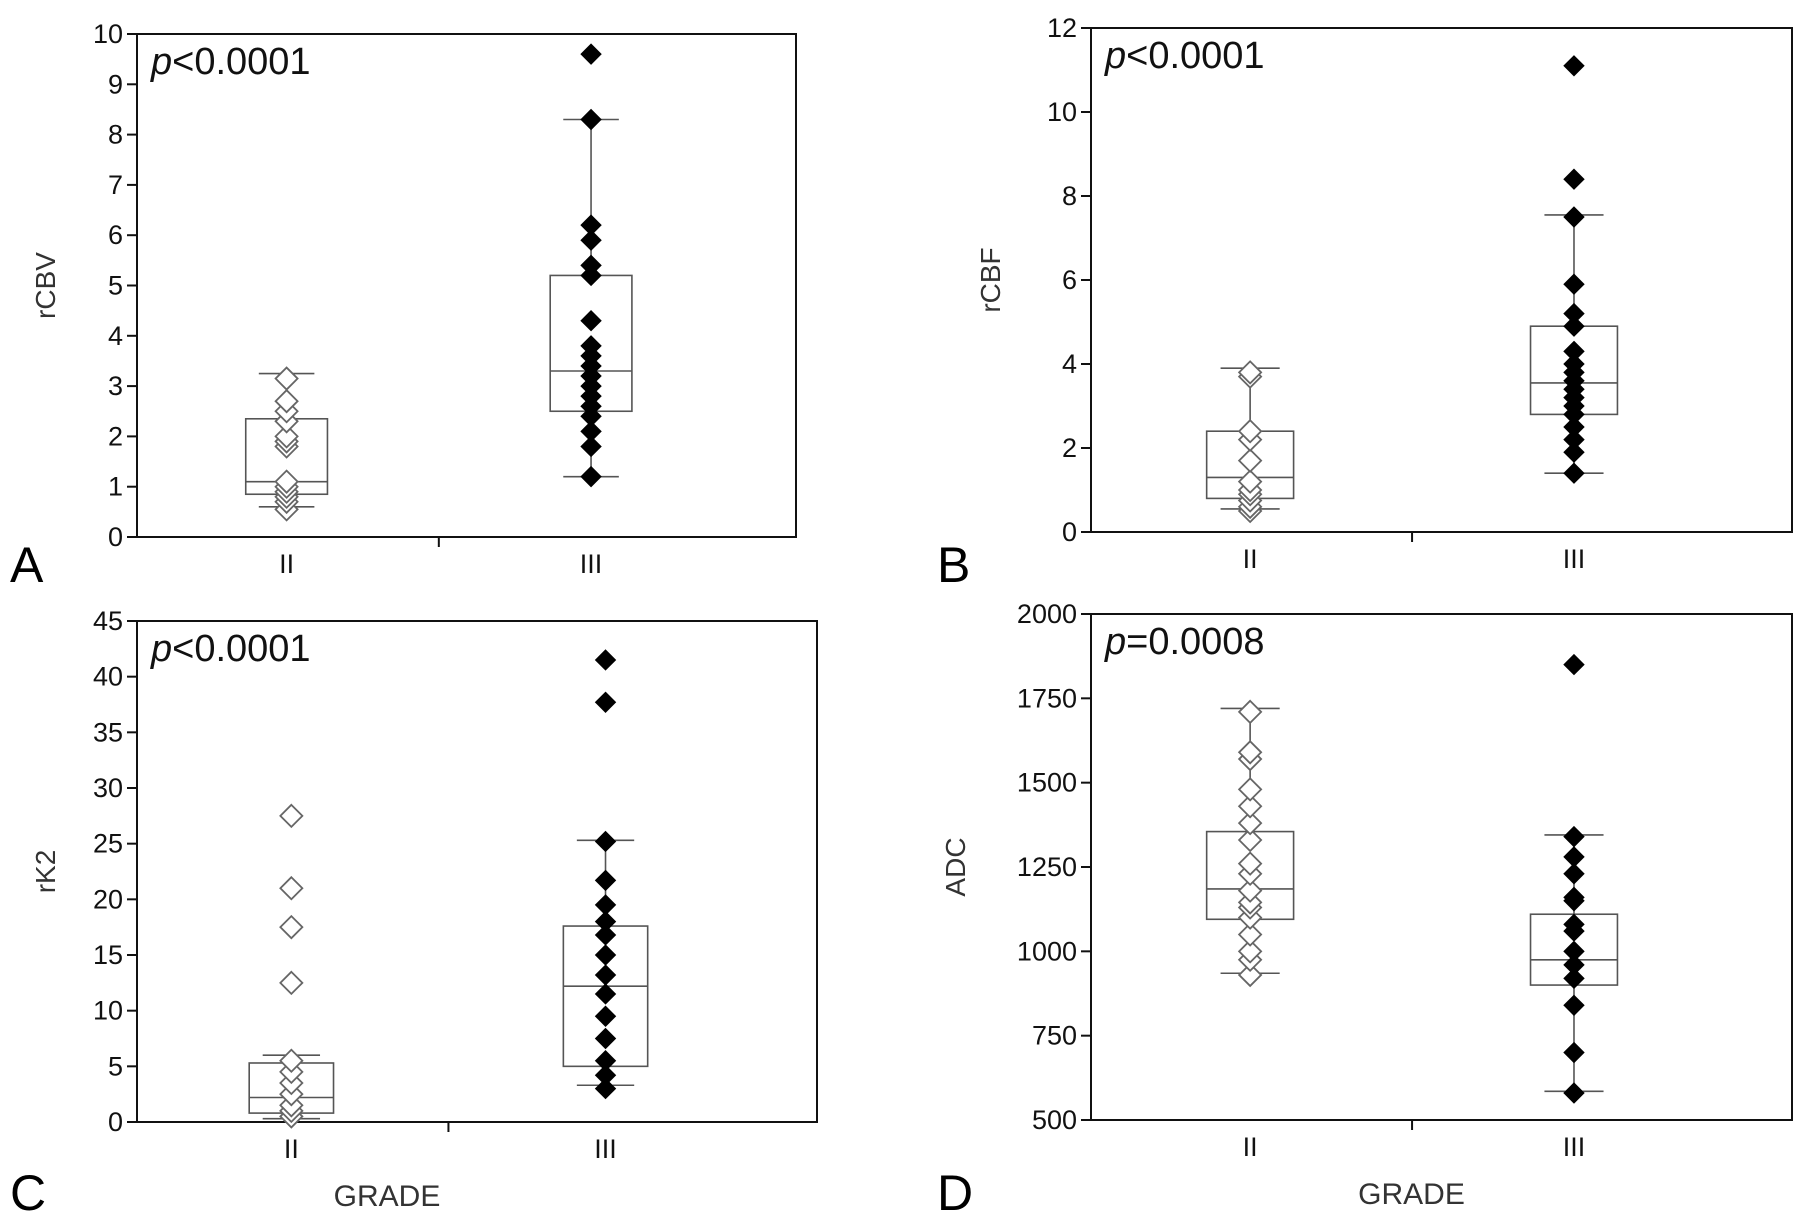  I want to click on y-tick-label: 3, so click(115, 386).